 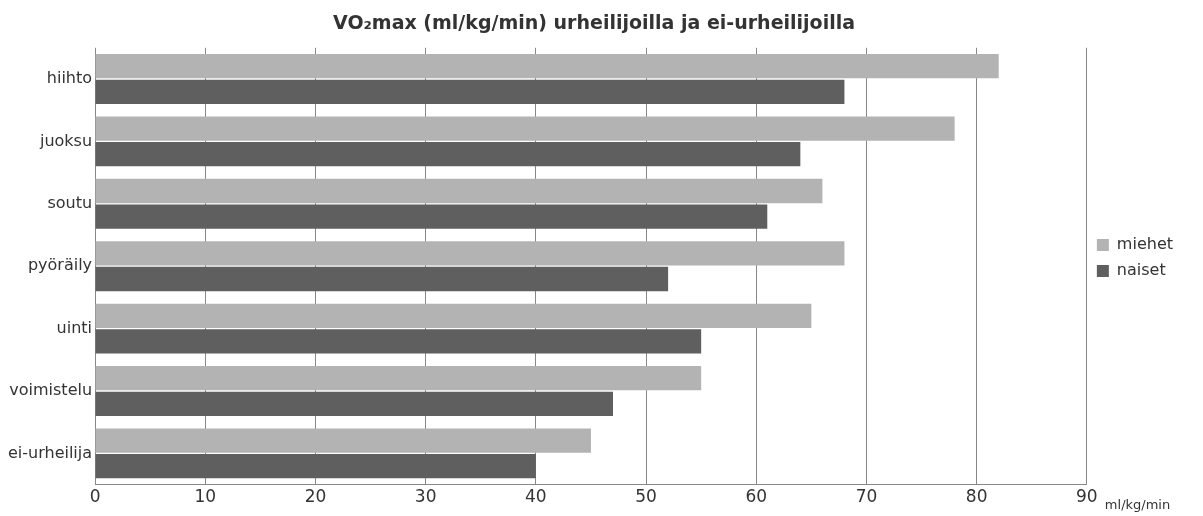 I want to click on x-tick-label: 0, so click(x=95, y=496).